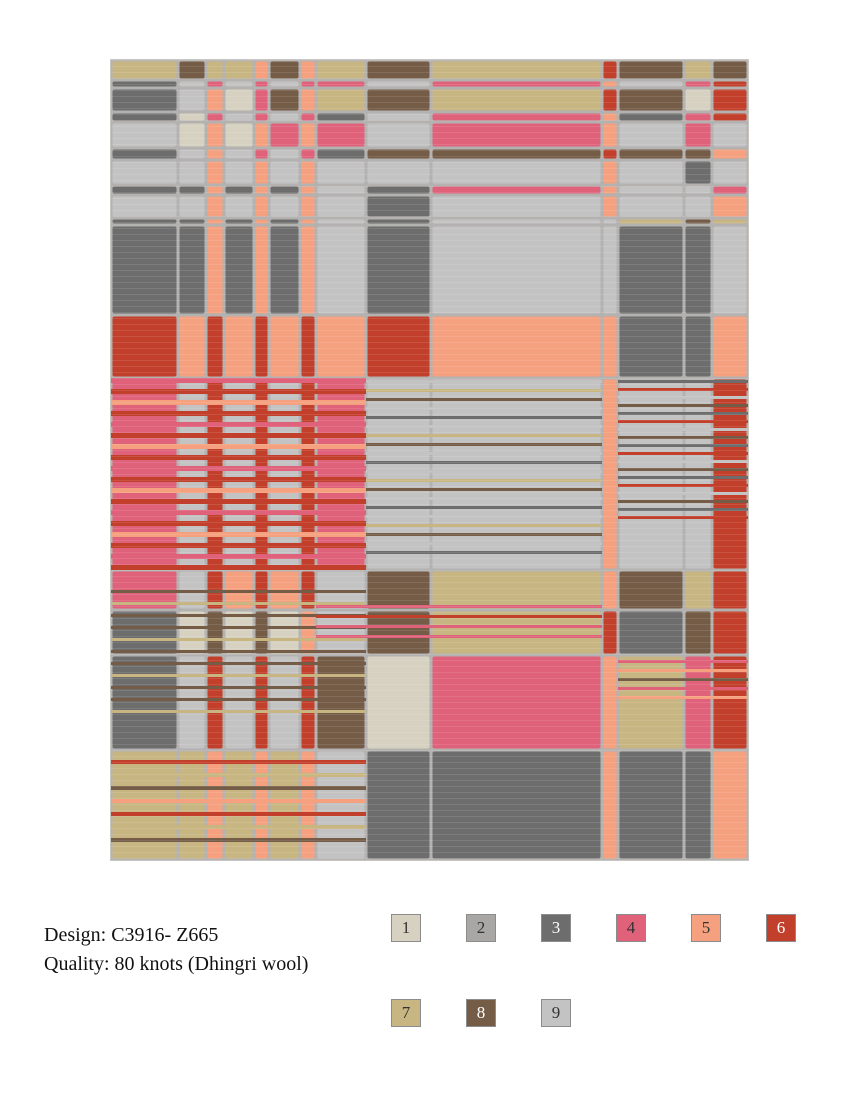  What do you see at coordinates (75, 935) in the screenshot?
I see `design-label: Design:` at bounding box center [75, 935].